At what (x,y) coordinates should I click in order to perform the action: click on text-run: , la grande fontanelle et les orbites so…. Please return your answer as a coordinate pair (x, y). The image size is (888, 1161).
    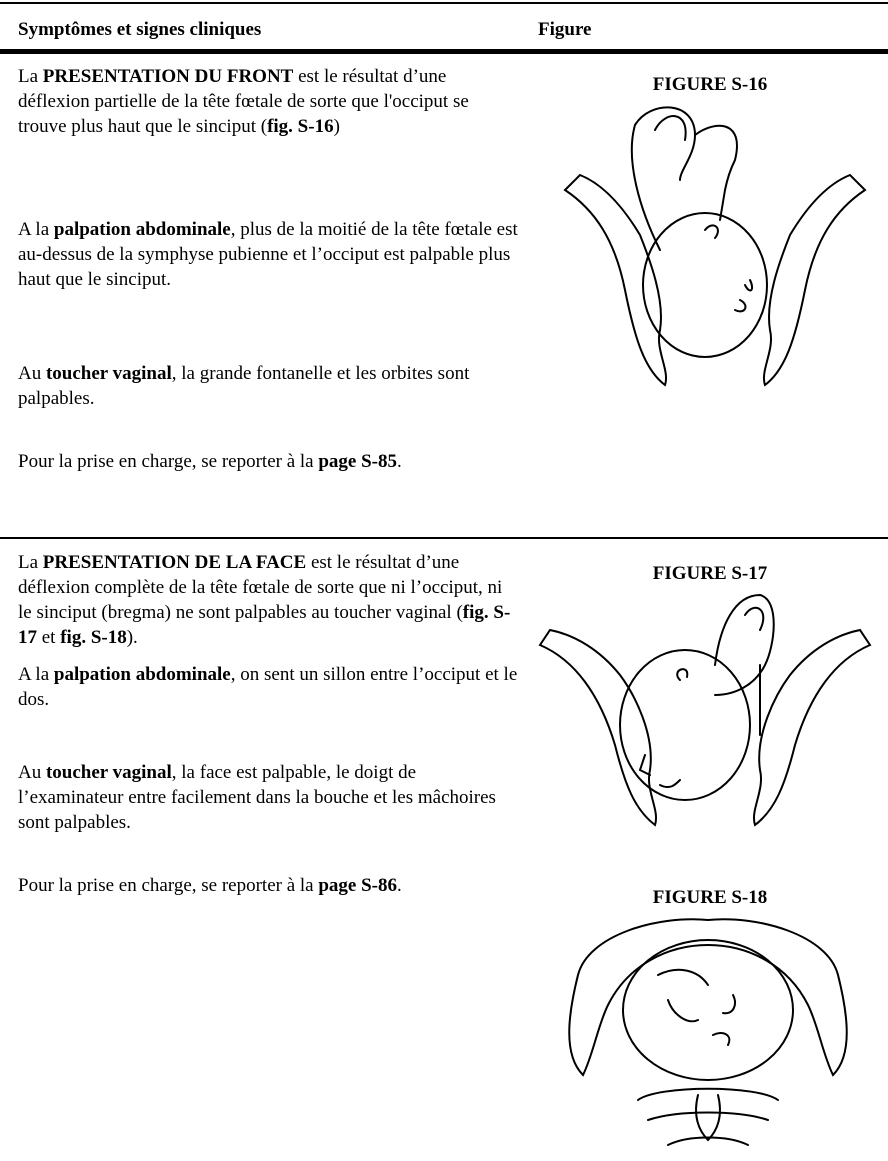
    Looking at the image, I should click on (244, 386).